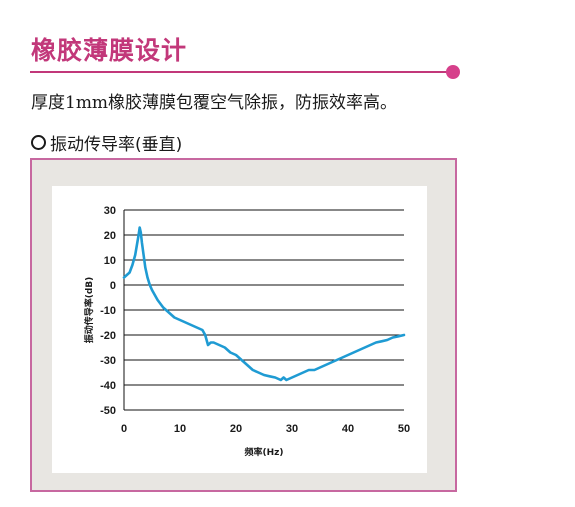 Image resolution: width=575 pixels, height=507 pixels. Describe the element at coordinates (124, 429) in the screenshot. I see `x-tick-label: 0` at that location.